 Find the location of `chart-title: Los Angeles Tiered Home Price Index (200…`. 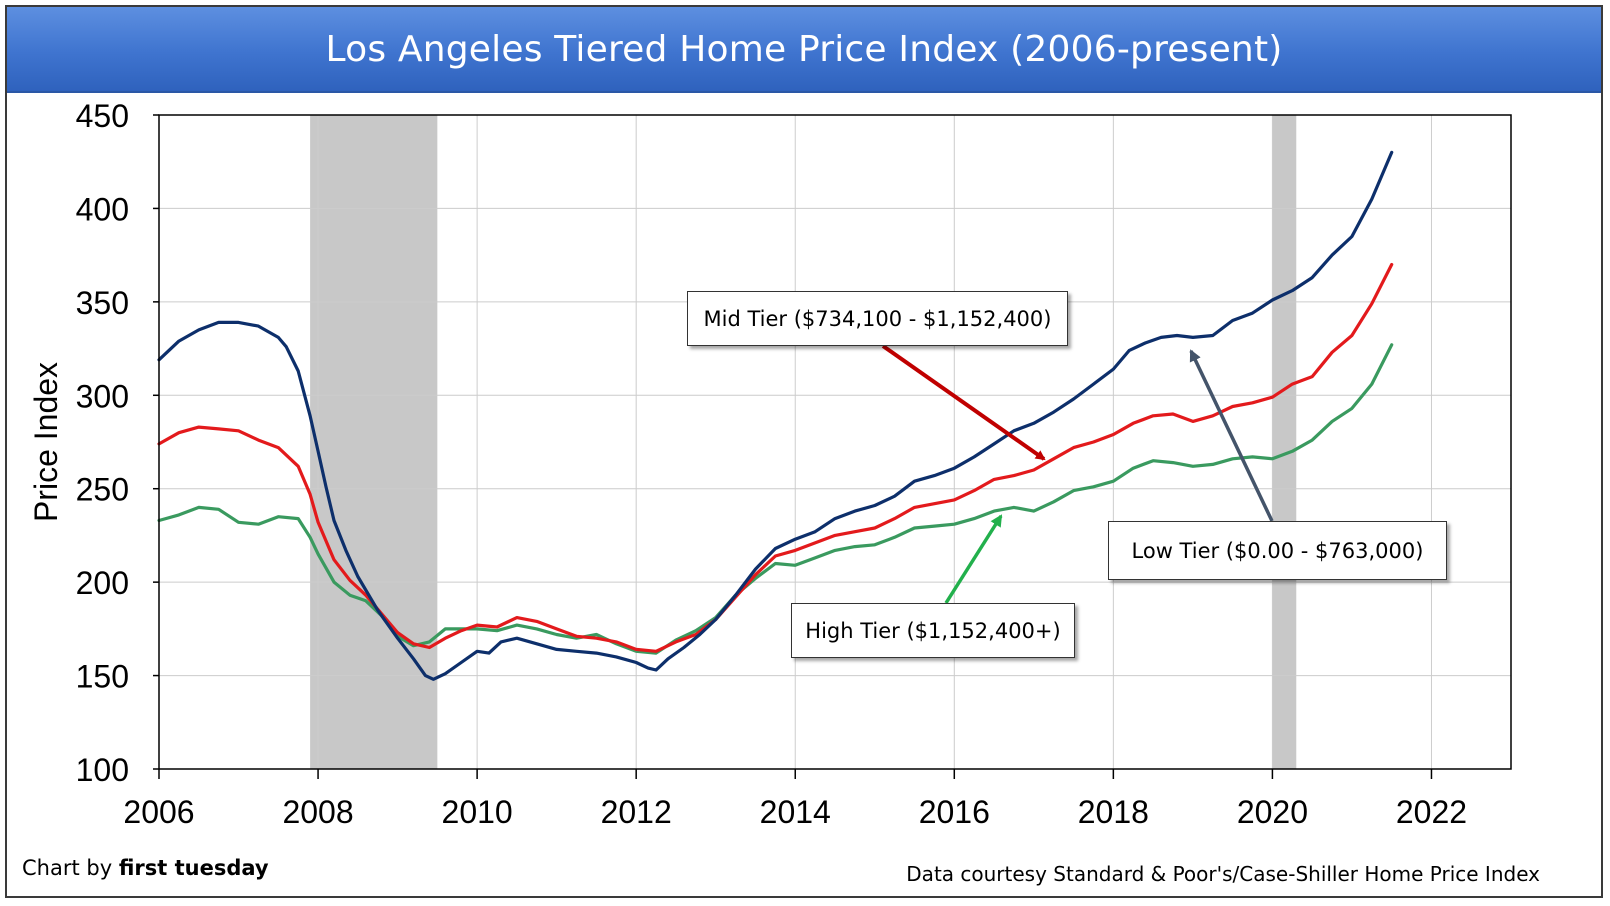

chart-title: Los Angeles Tiered Home Price Index (200… is located at coordinates (804, 49).